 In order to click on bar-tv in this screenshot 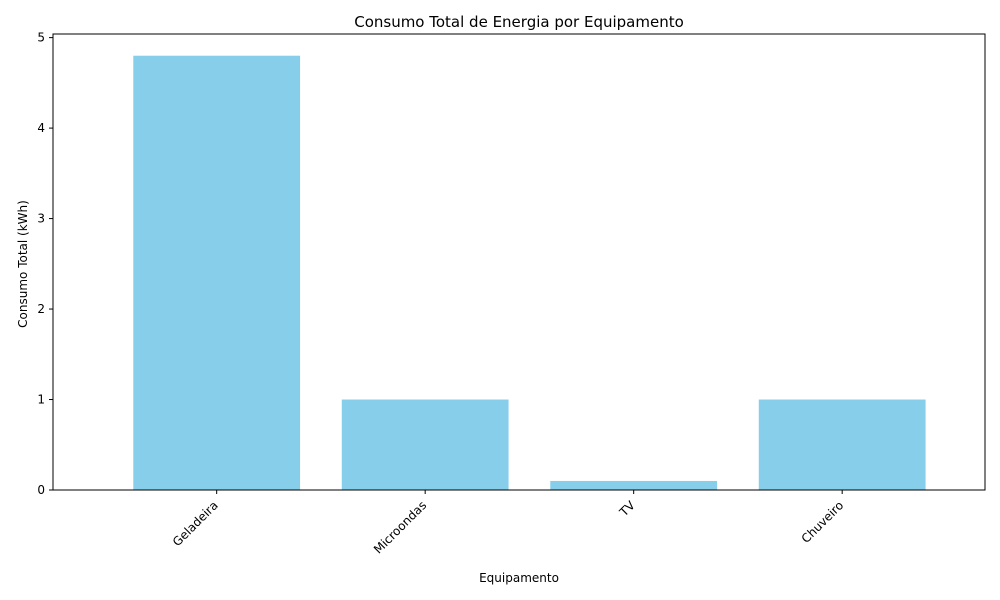, I will do `click(634, 485)`.